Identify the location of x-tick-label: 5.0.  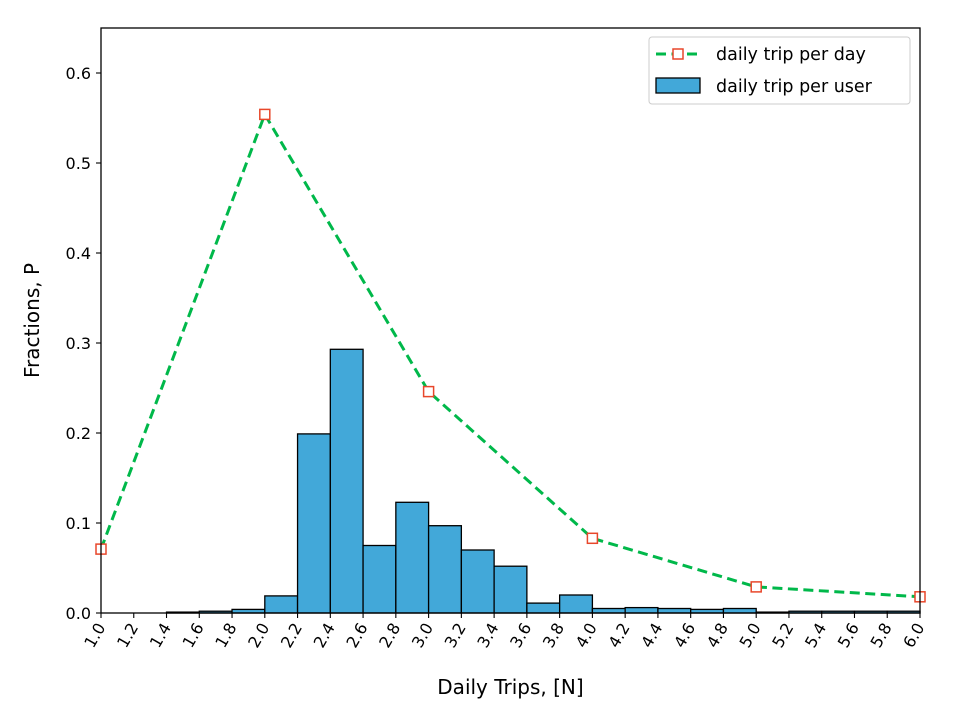
(749, 636).